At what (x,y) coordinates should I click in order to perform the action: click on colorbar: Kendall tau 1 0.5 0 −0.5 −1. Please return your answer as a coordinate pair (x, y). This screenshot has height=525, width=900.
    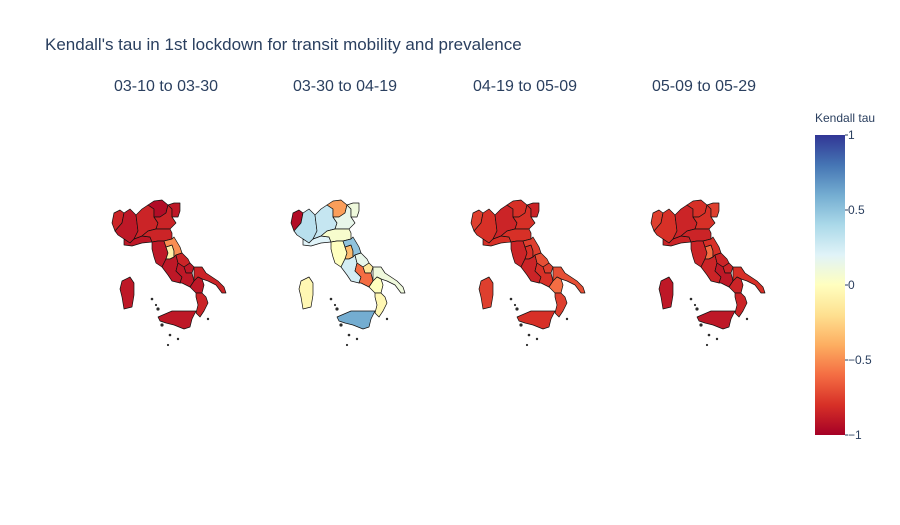
    Looking at the image, I should click on (845, 276).